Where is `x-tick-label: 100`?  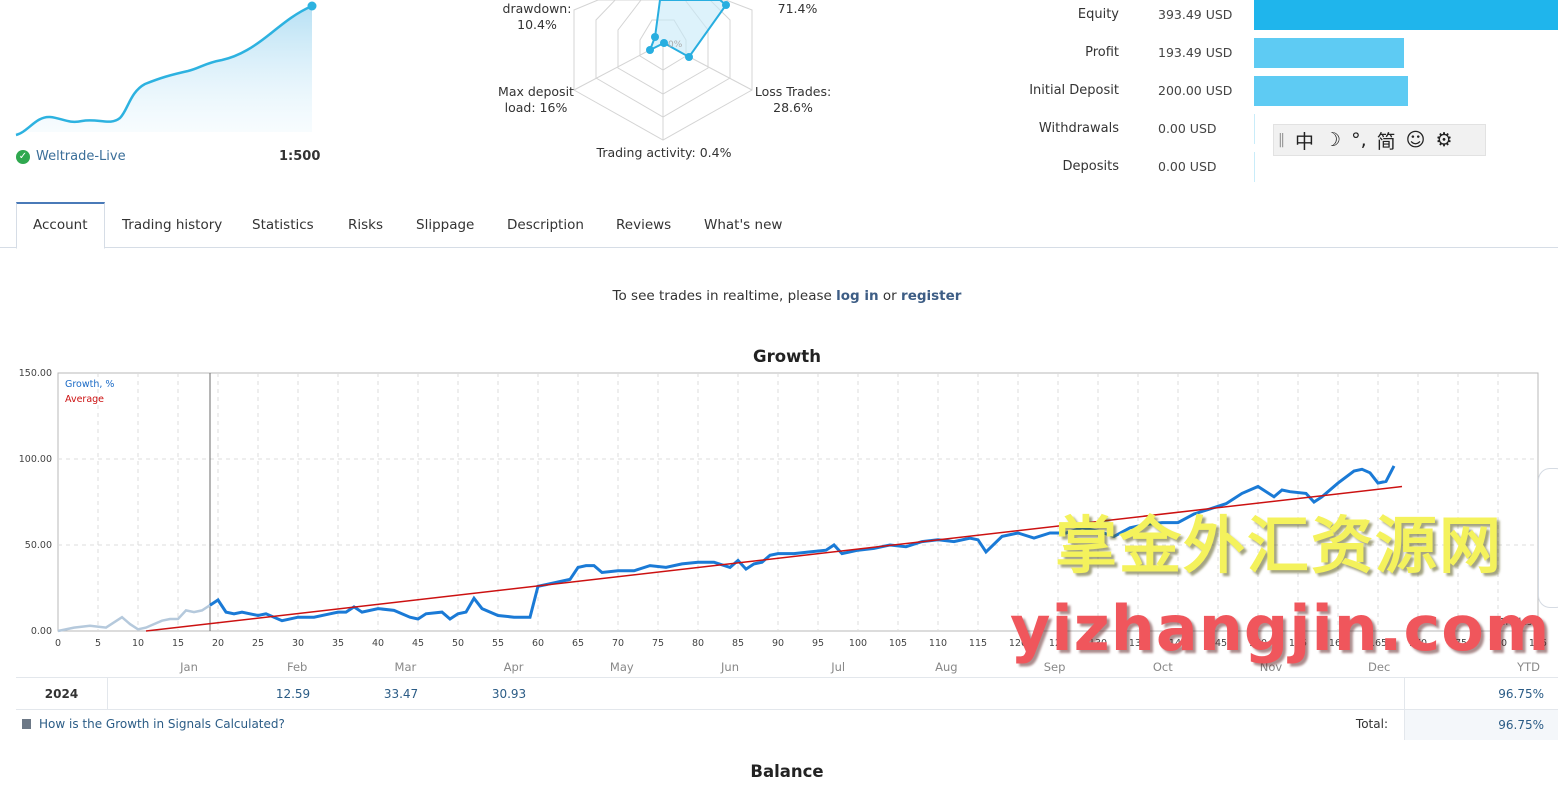 x-tick-label: 100 is located at coordinates (858, 643).